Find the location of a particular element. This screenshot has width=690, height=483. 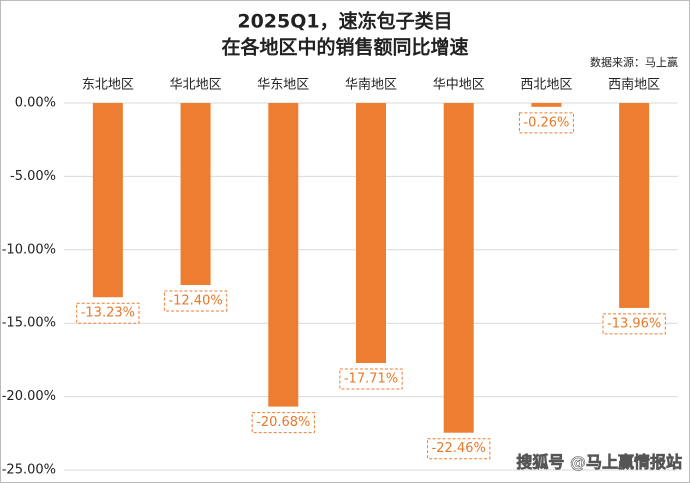

x-tick-label: 华南地区 is located at coordinates (371, 85).